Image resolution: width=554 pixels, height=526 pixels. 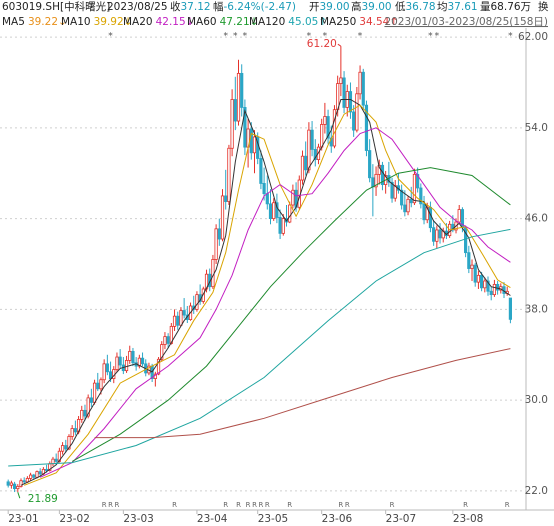 I want to click on legend-value: 34.54↑, so click(x=378, y=22).